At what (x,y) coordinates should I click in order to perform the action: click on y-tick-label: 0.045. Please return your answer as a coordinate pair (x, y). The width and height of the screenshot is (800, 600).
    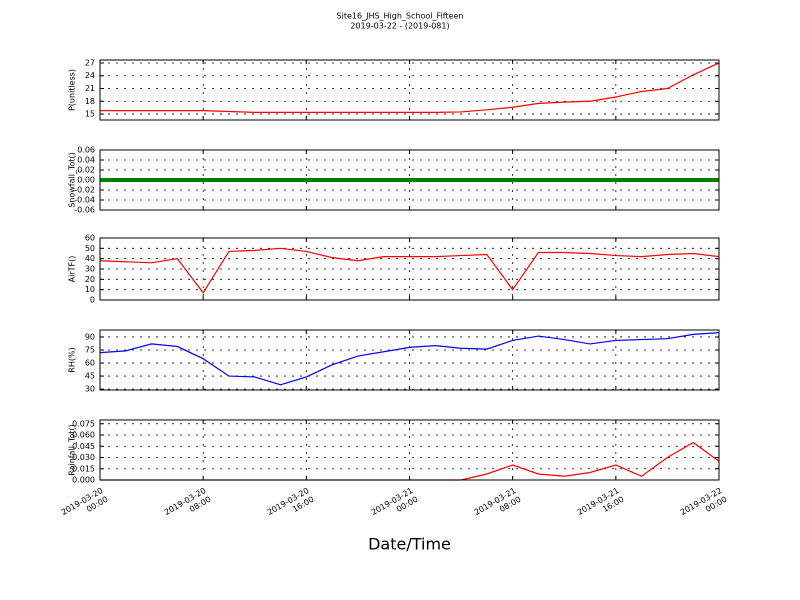
    Looking at the image, I should click on (83, 446).